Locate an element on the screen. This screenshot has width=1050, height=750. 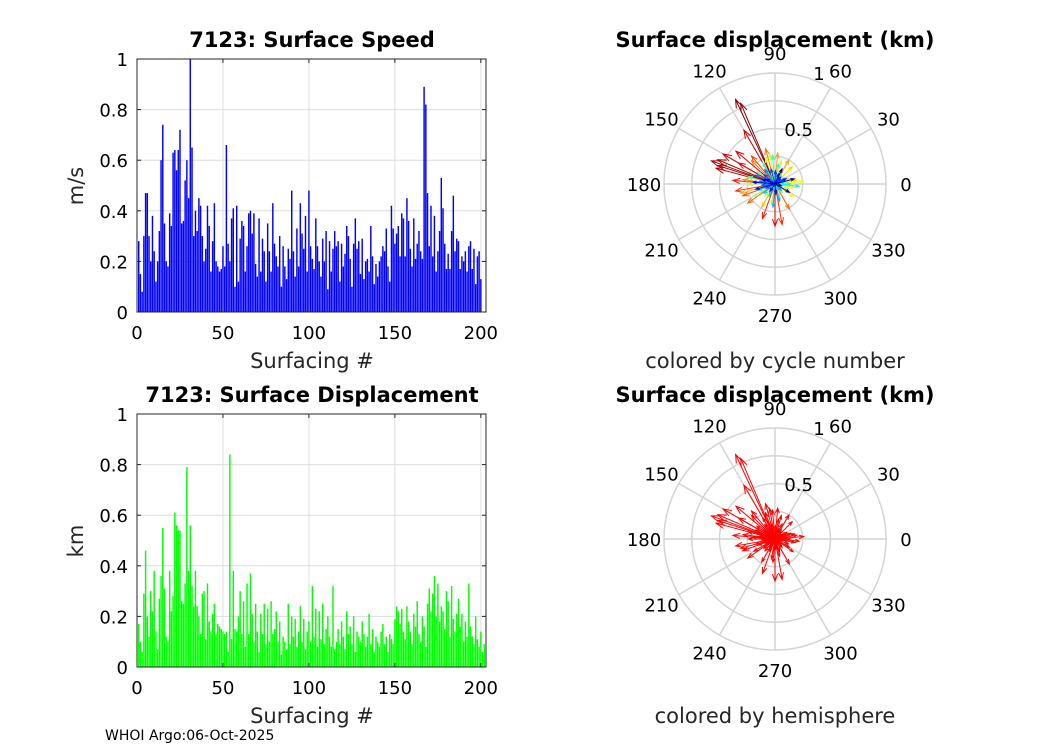
polar-hemisphere-title: Surface displacement (km) is located at coordinates (774, 395).